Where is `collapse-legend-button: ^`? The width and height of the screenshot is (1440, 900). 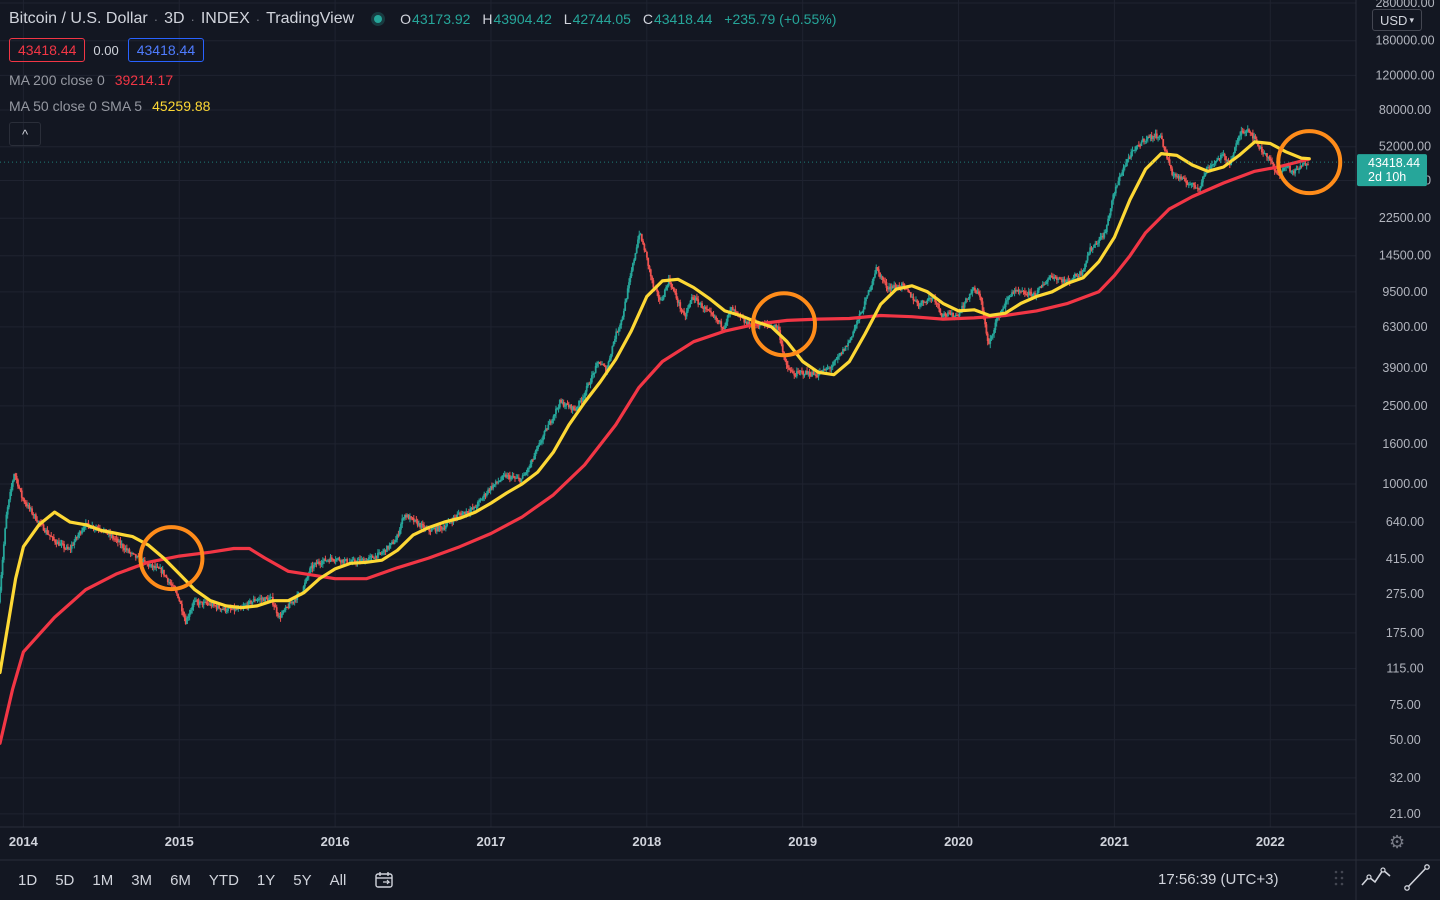
collapse-legend-button: ^ is located at coordinates (25, 134).